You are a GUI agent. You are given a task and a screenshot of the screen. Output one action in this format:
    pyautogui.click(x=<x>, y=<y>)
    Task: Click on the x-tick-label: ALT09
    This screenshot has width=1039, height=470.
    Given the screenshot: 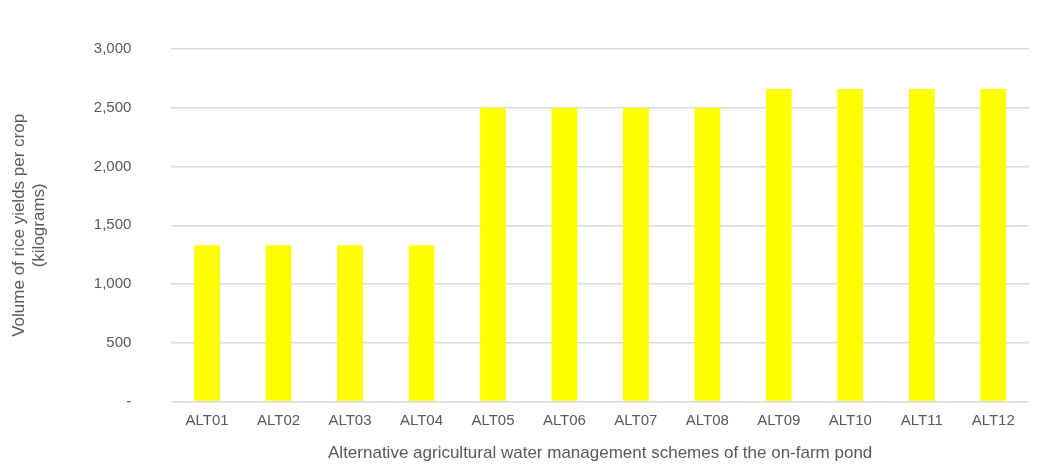 What is the action you would take?
    pyautogui.click(x=779, y=419)
    